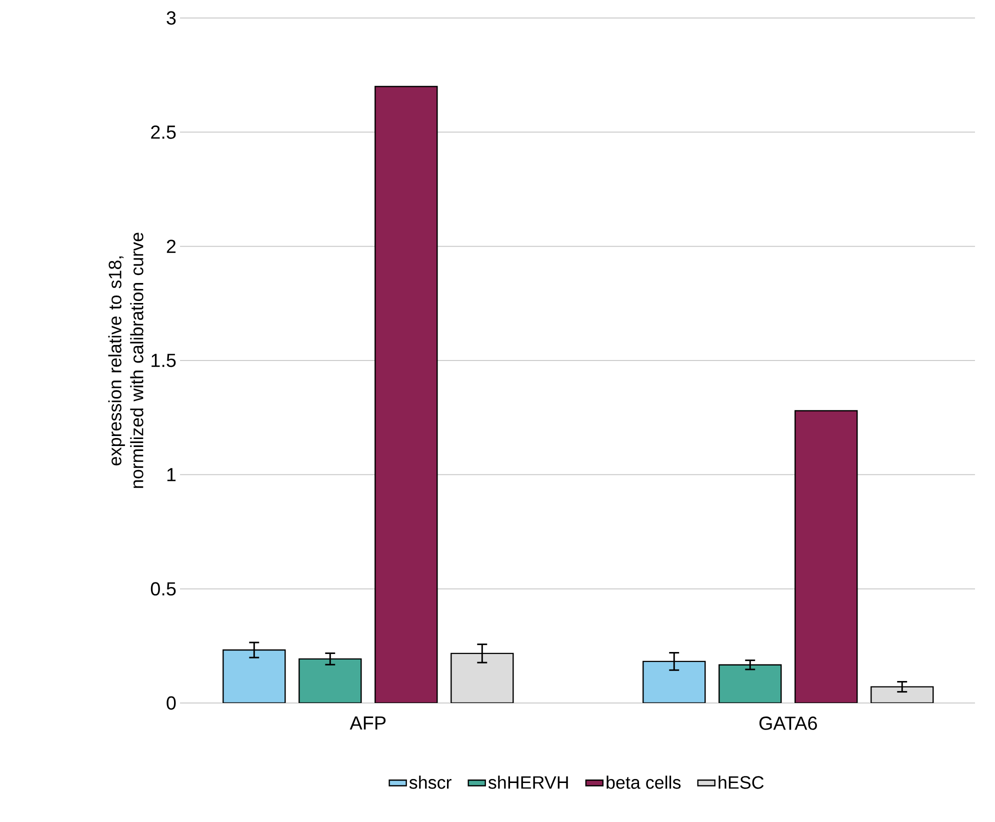 The height and width of the screenshot is (822, 995). Describe the element at coordinates (163, 589) in the screenshot. I see `y-tick-label: 0.5` at that location.